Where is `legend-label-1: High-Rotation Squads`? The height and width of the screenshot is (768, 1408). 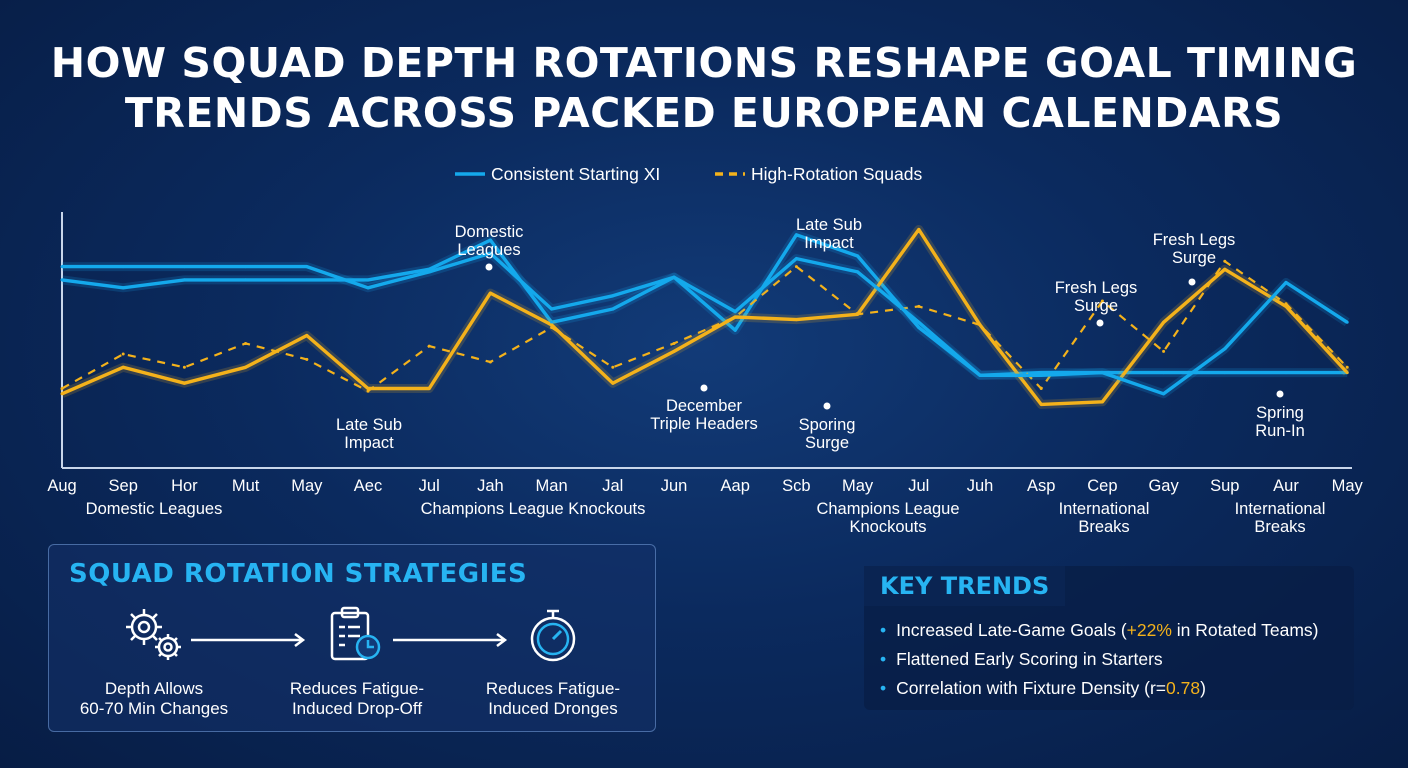 legend-label-1: High-Rotation Squads is located at coordinates (836, 174).